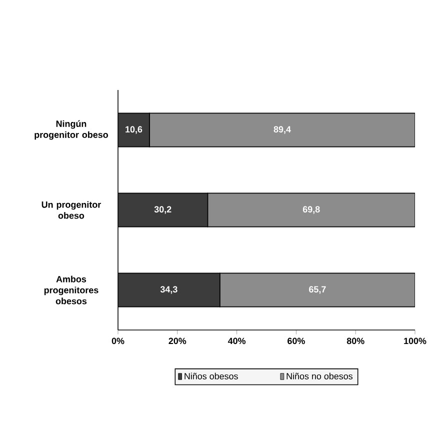  Describe the element at coordinates (237, 341) in the screenshot. I see `x-tick-label: 40%` at that location.